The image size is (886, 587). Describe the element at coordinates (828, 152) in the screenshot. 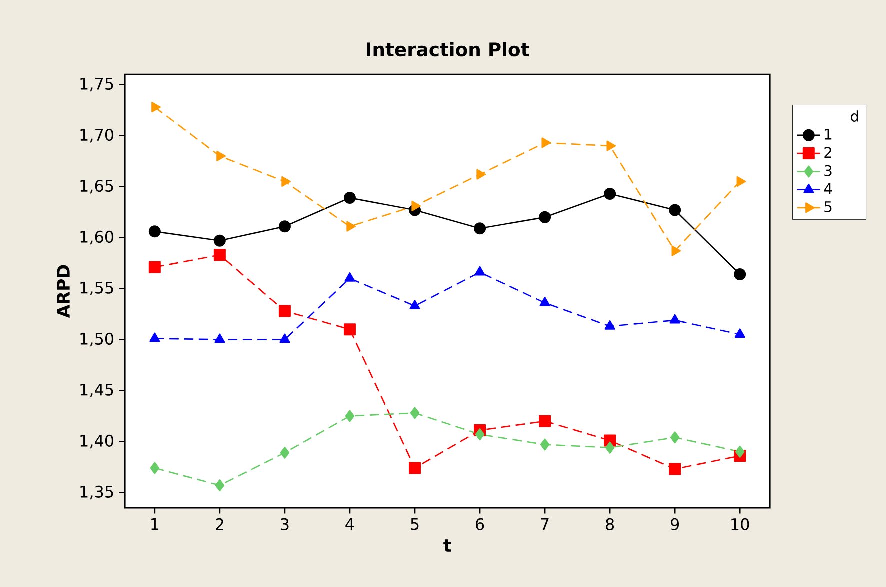

I see `legend-label: 2` at that location.